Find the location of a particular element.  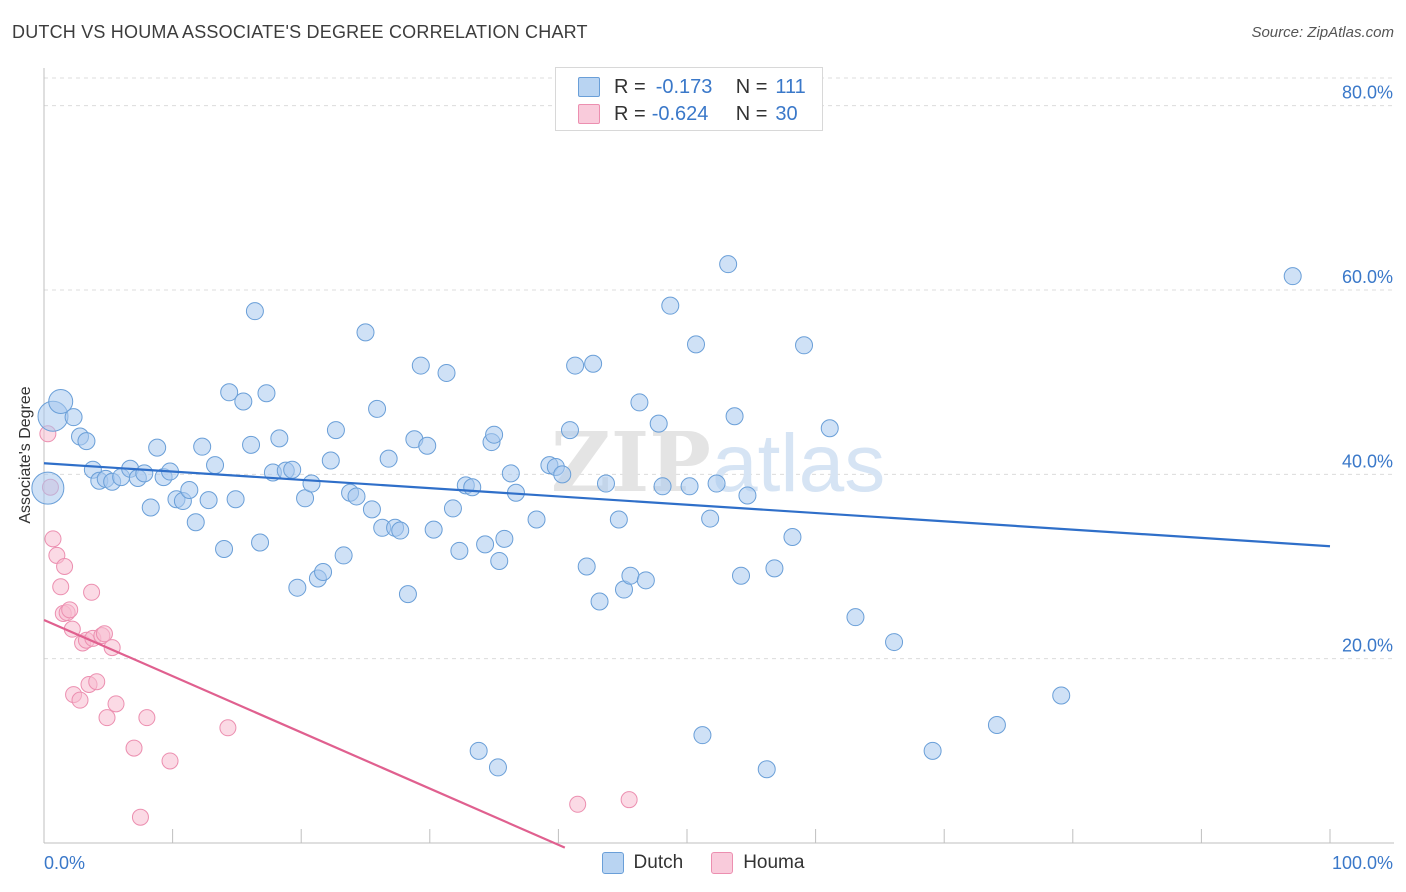

houma-r-label: R = is located at coordinates (630, 113).